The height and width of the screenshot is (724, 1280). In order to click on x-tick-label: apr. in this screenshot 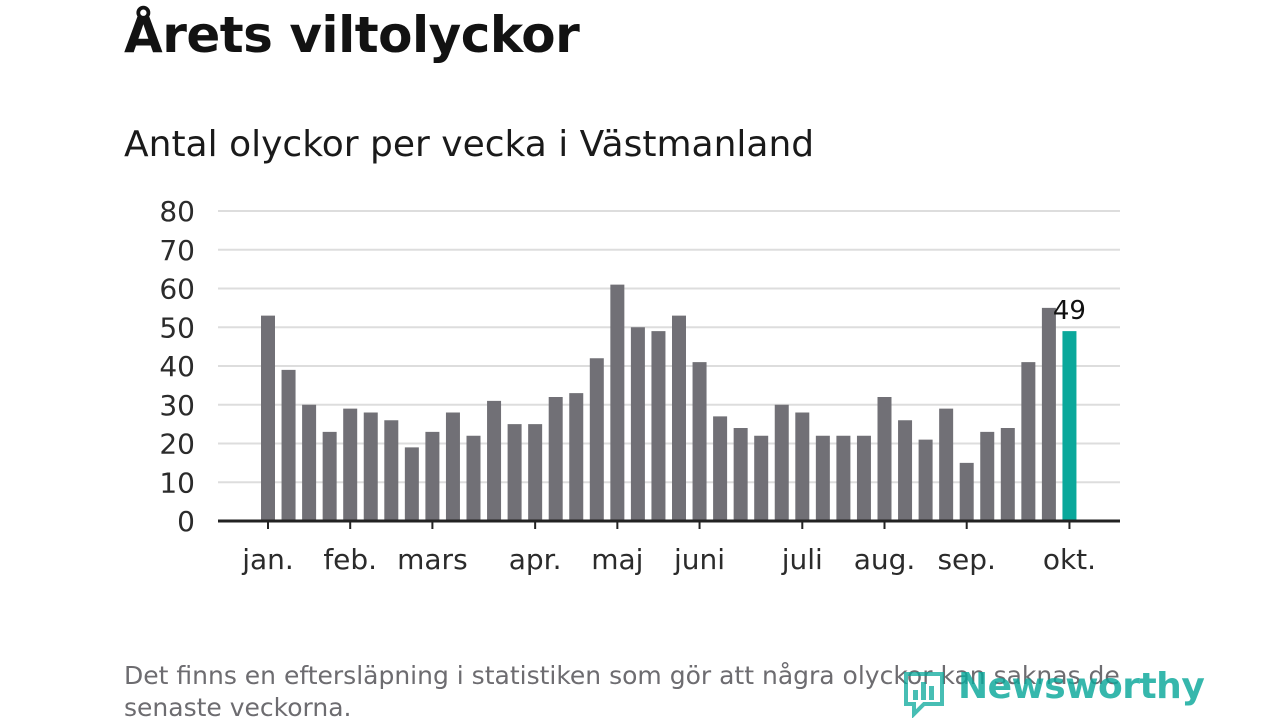, I will do `click(535, 559)`.